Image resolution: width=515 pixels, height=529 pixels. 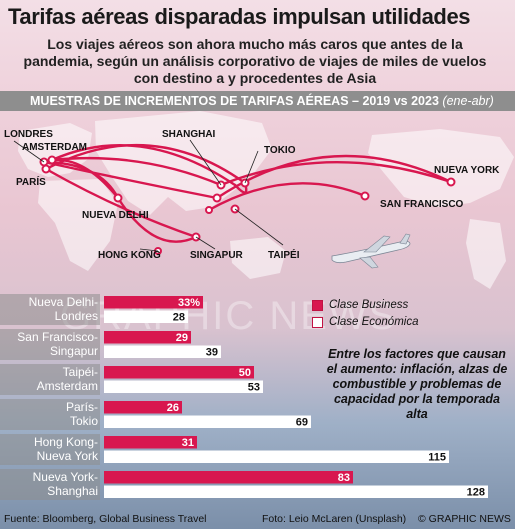 What do you see at coordinates (437, 458) in the screenshot?
I see `bar-economy-label: 115` at bounding box center [437, 458].